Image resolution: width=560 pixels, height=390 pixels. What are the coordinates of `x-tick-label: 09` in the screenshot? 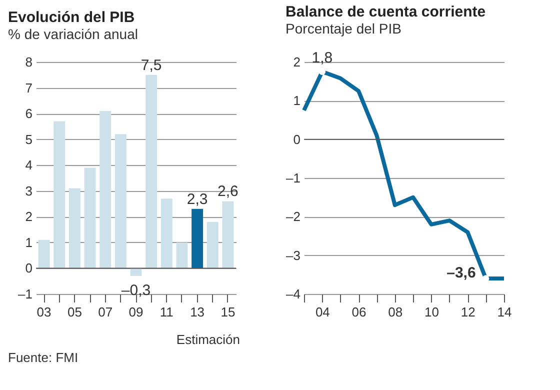 It's located at (136, 312).